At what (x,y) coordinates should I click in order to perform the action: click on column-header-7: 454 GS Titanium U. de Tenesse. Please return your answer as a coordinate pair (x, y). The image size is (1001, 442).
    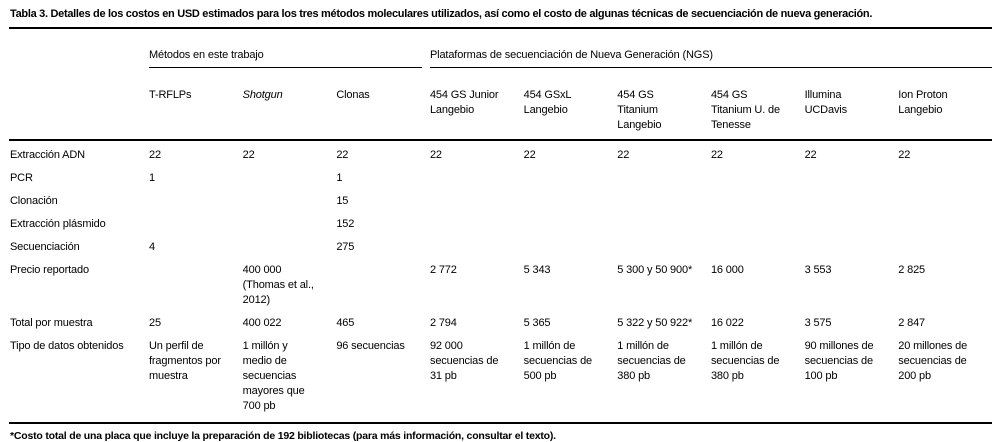
    Looking at the image, I should click on (757, 112).